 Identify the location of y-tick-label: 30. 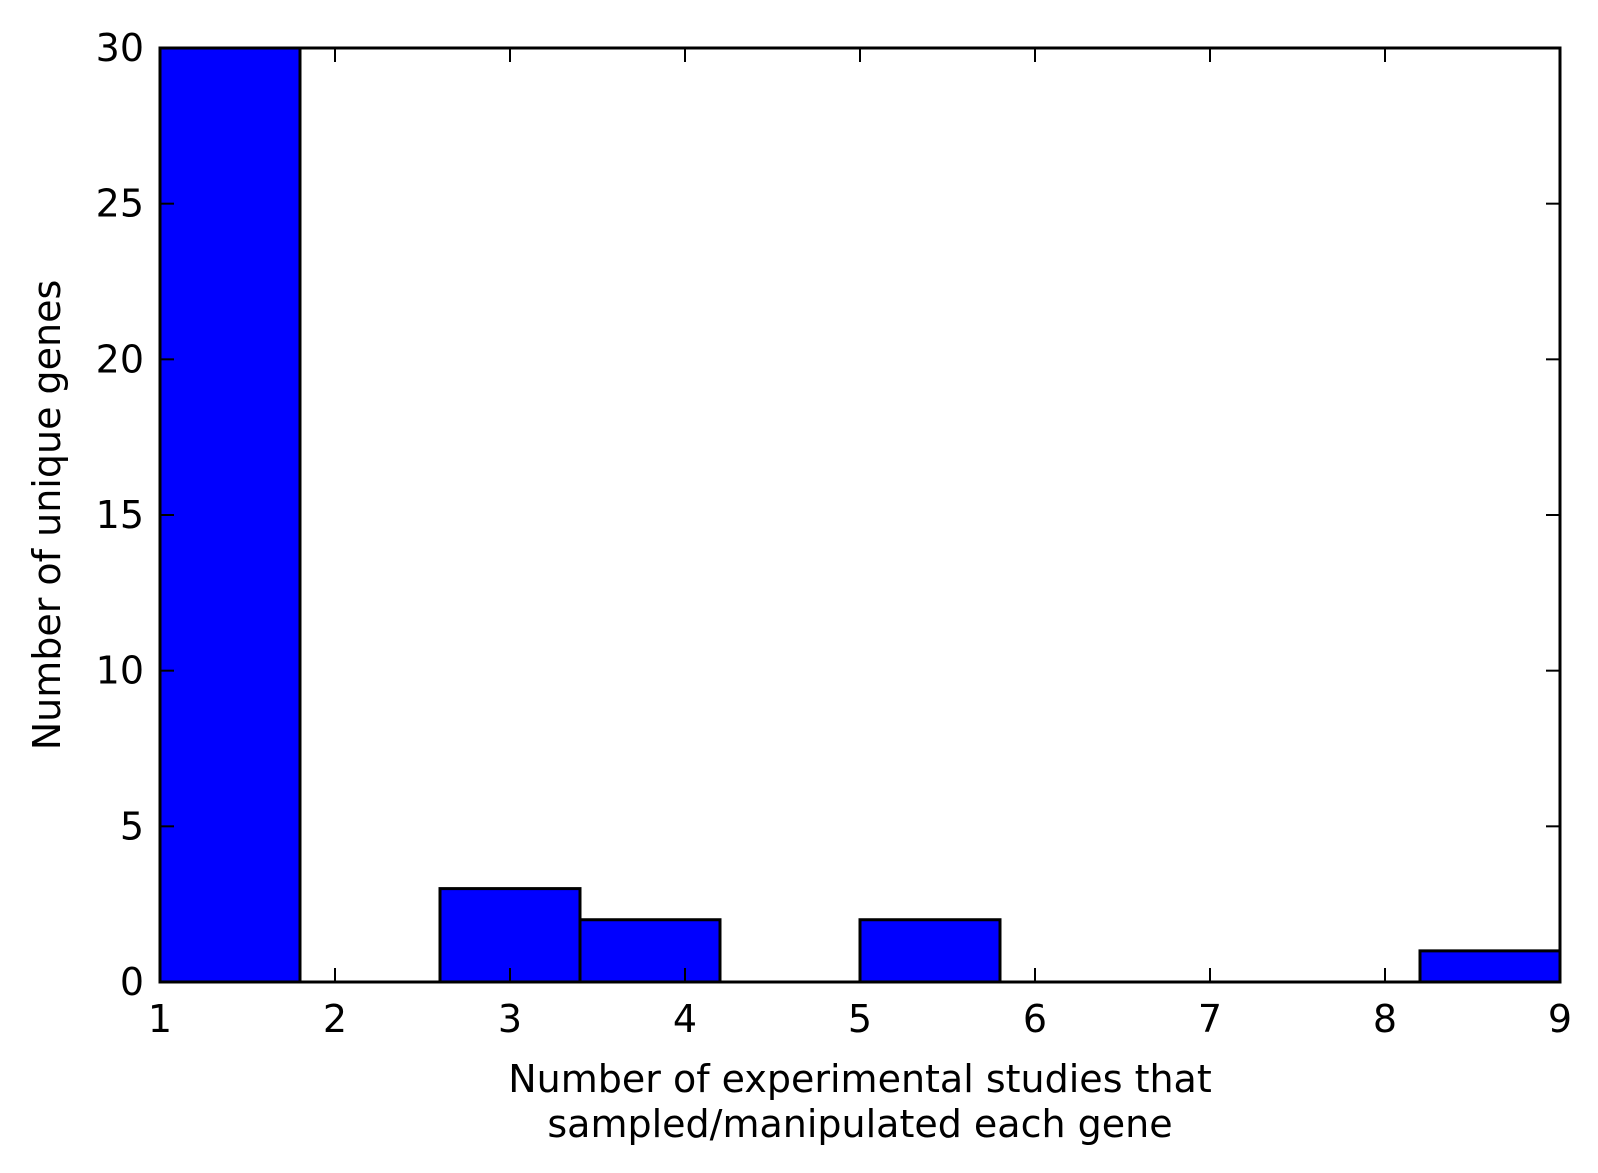
(120, 48).